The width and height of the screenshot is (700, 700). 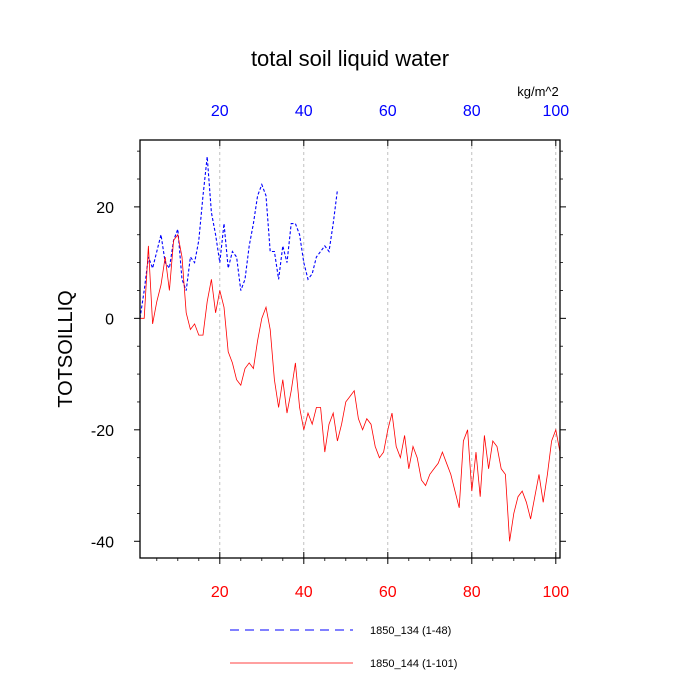 I want to click on y-axis-label: TOTSOILLIQ, so click(x=66, y=348).